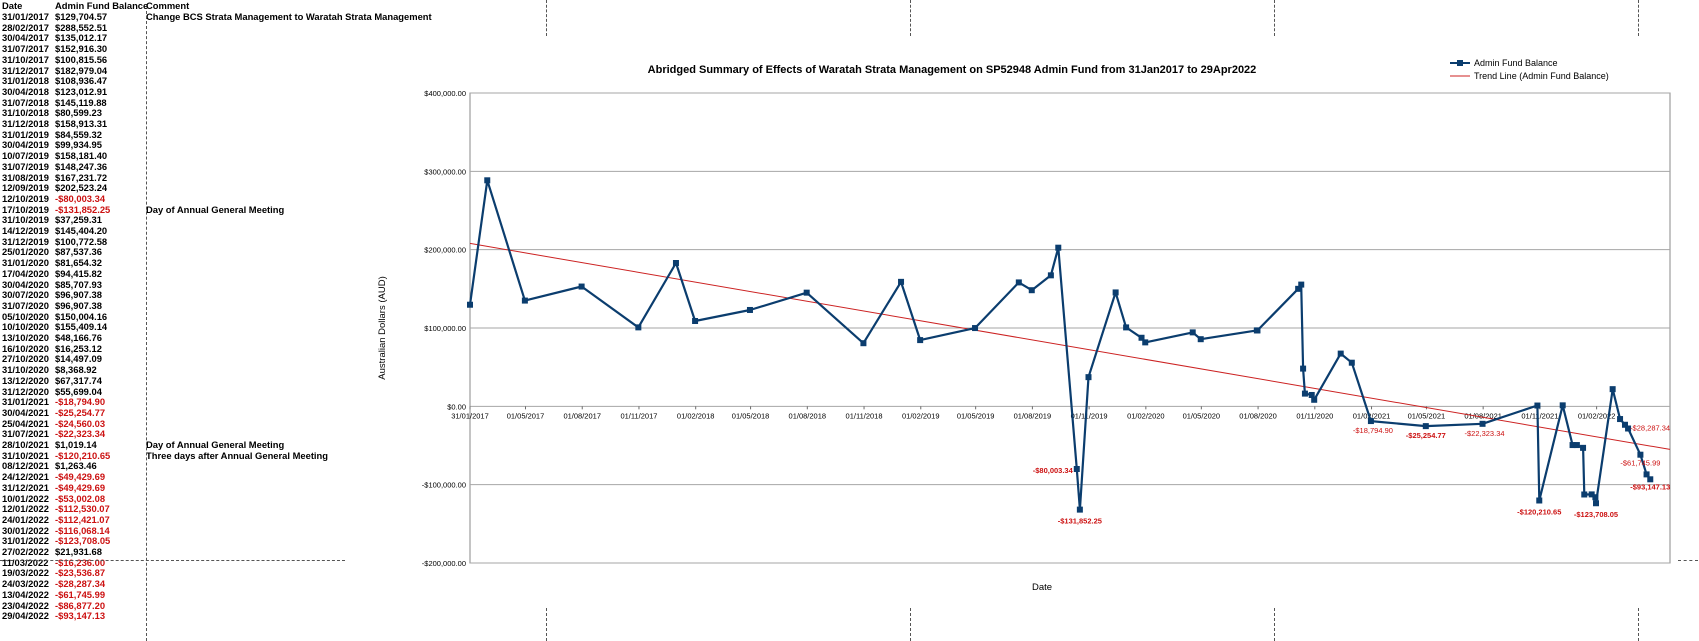 This screenshot has height=641, width=1699. I want to click on row-date: 13/10/2020, so click(25, 337).